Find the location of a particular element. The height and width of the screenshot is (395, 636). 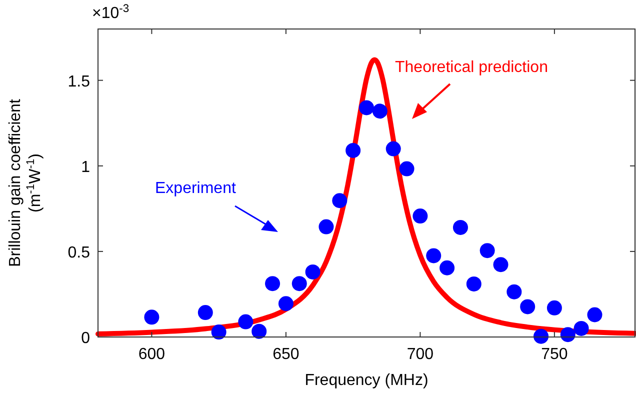

x-tick-label: 650 is located at coordinates (286, 354).